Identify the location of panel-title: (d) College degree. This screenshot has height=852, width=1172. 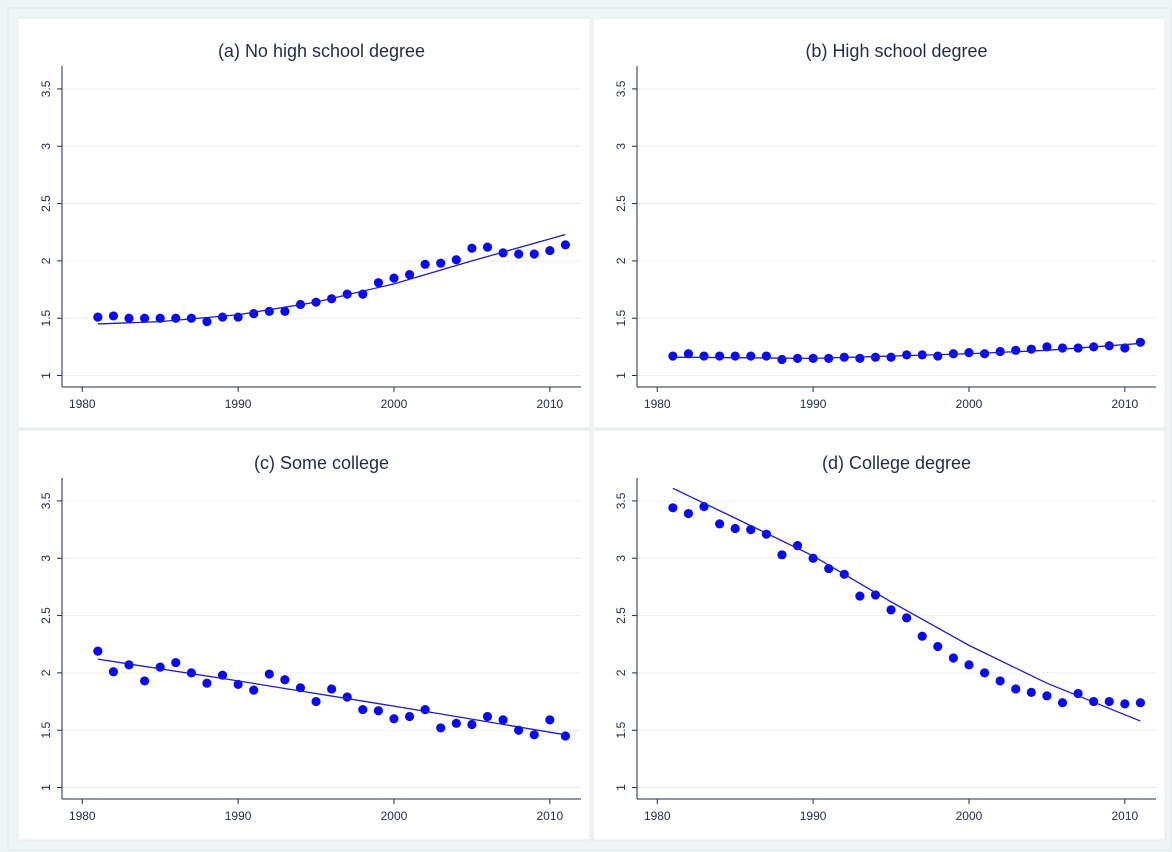
(896, 463).